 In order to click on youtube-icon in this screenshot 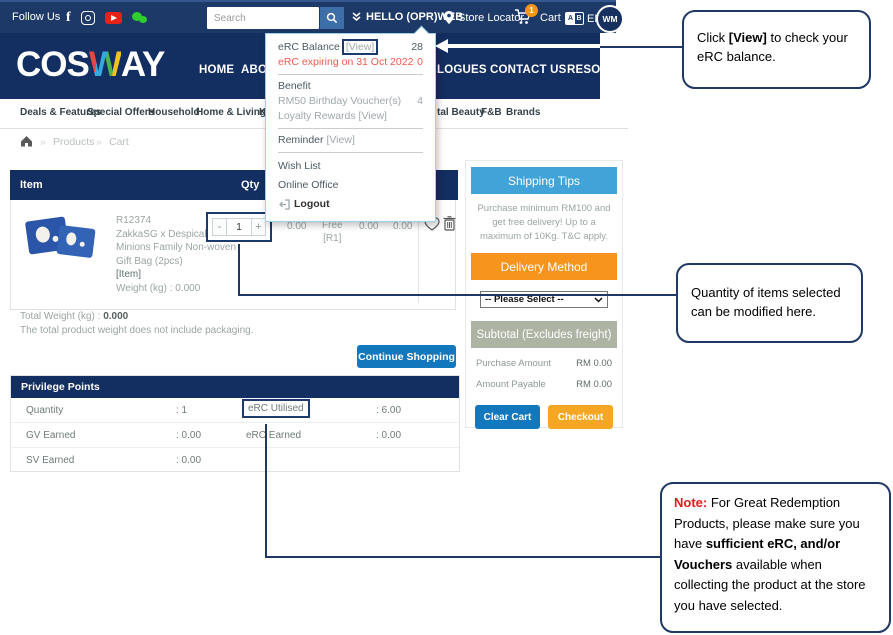, I will do `click(113, 18)`.